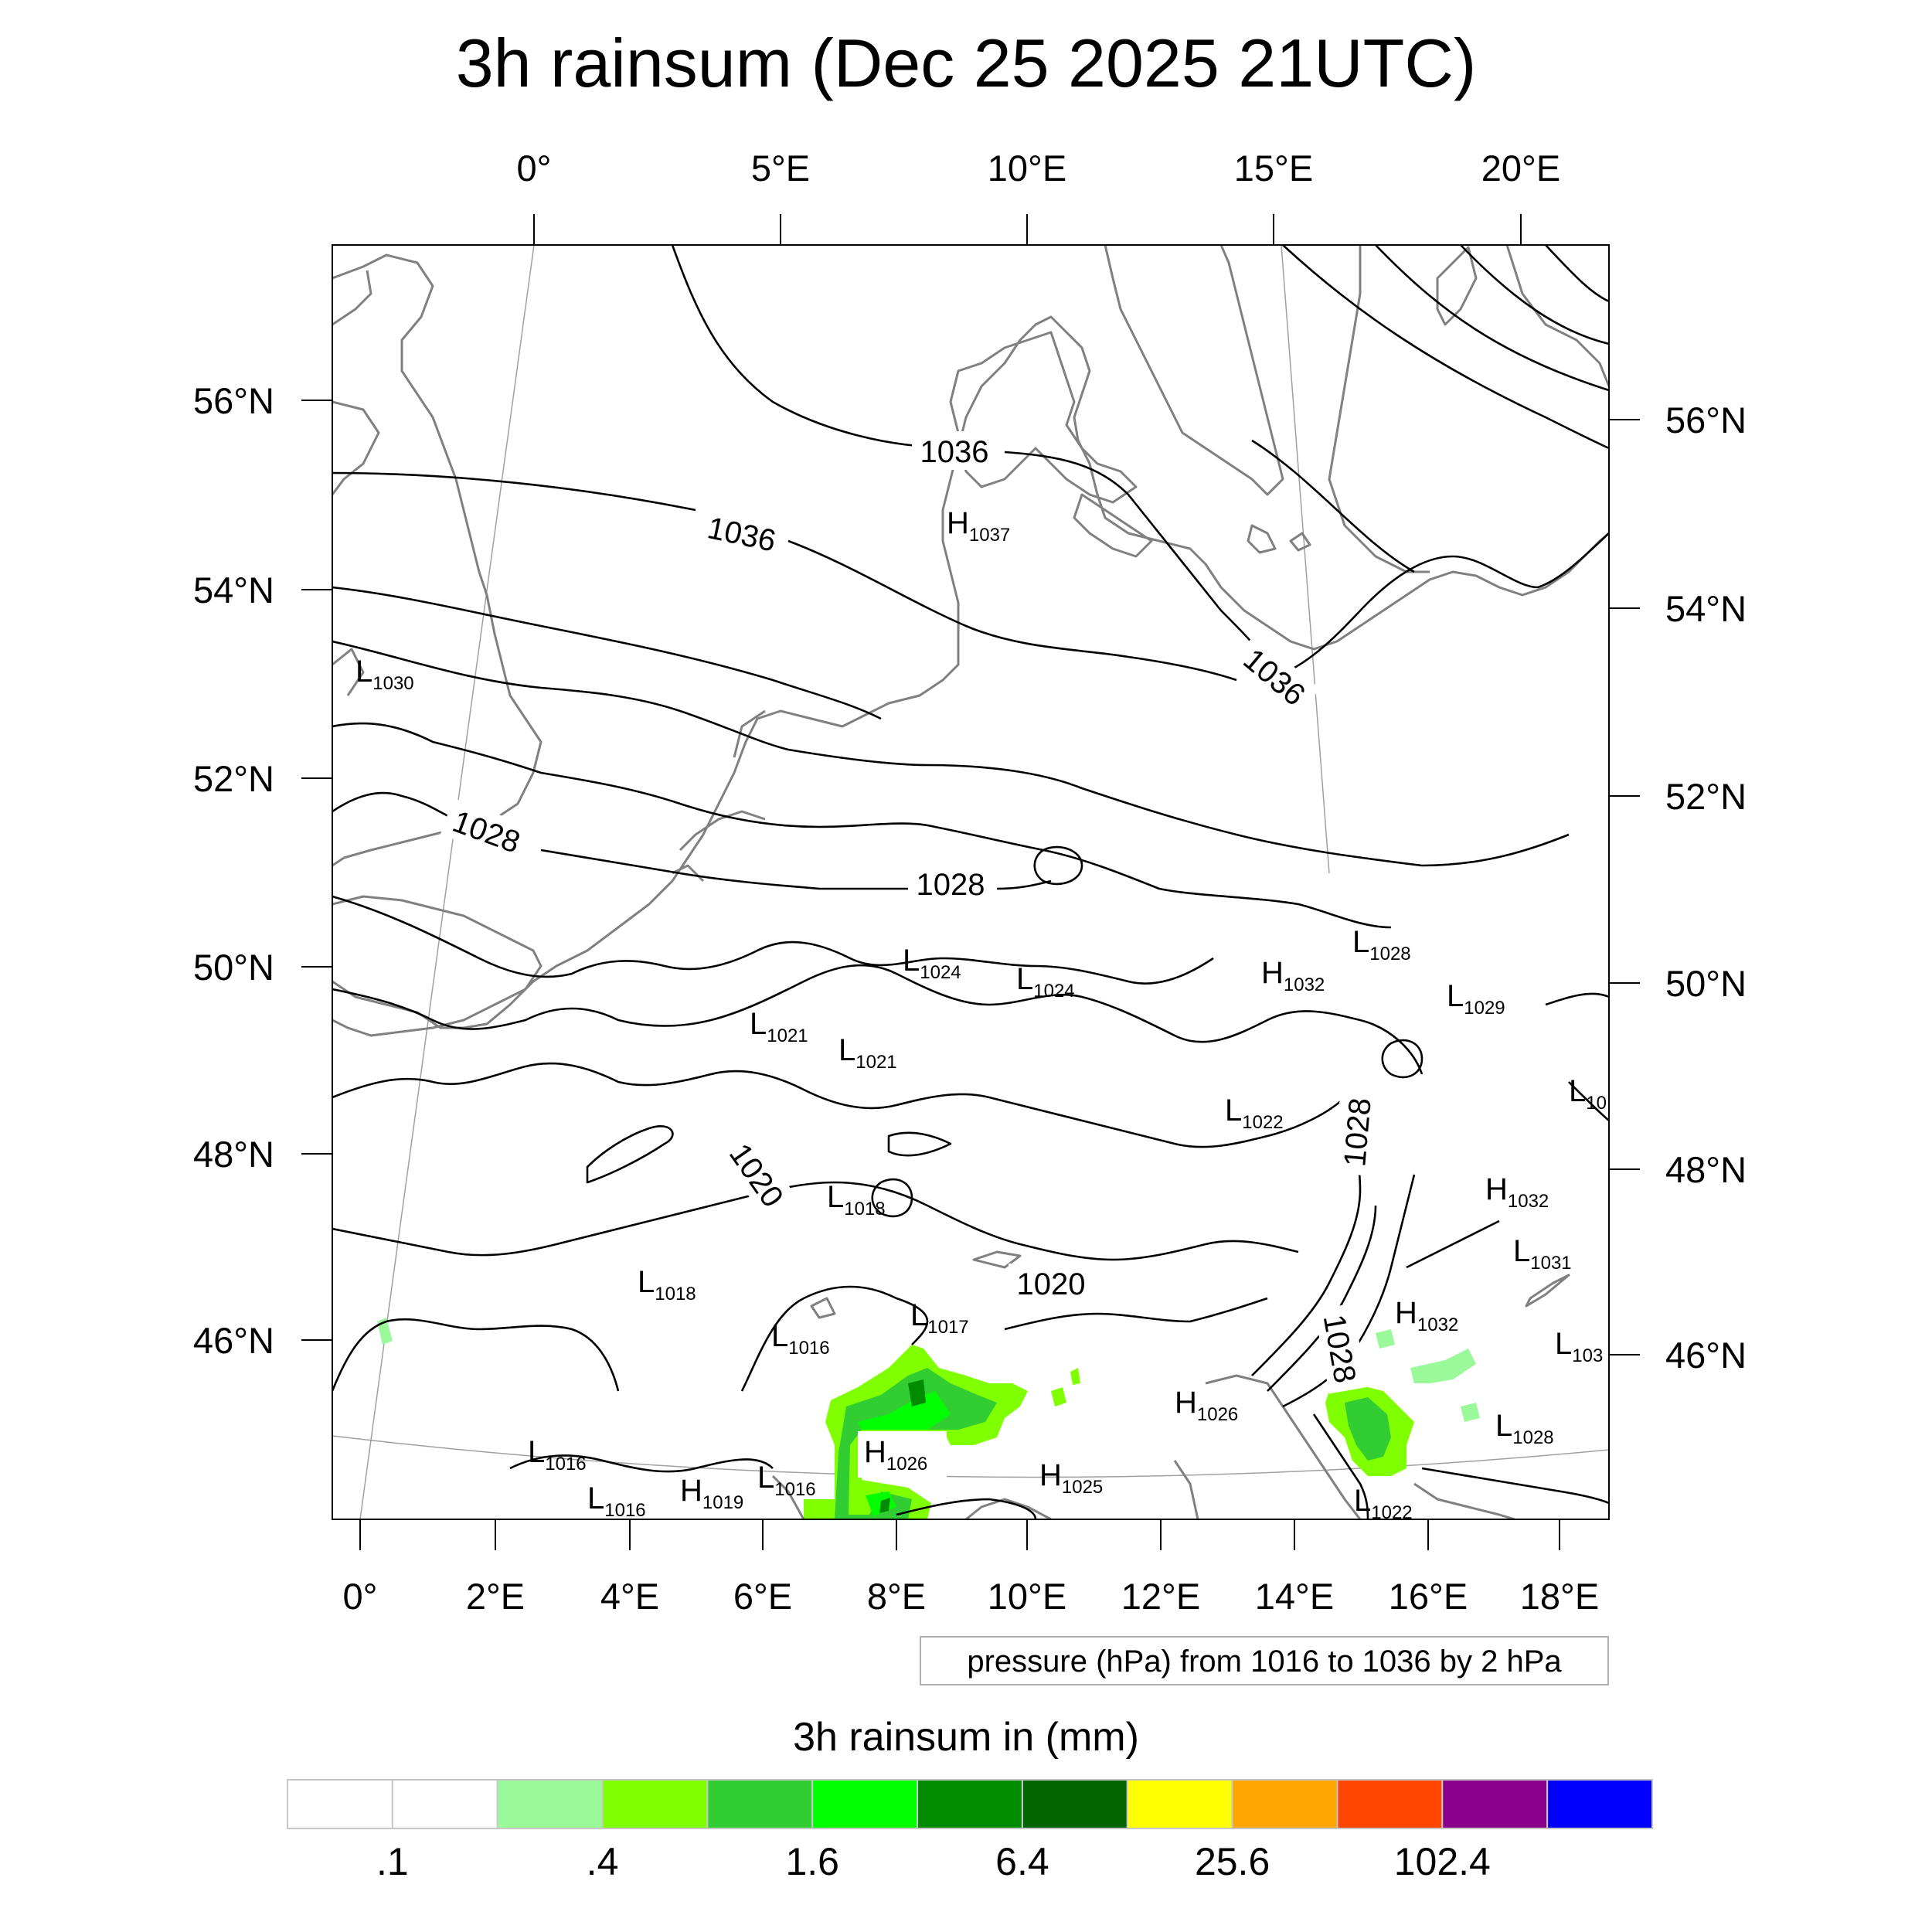 This screenshot has width=1932, height=1932. I want to click on coastline-baltic-east, so click(1468, 409).